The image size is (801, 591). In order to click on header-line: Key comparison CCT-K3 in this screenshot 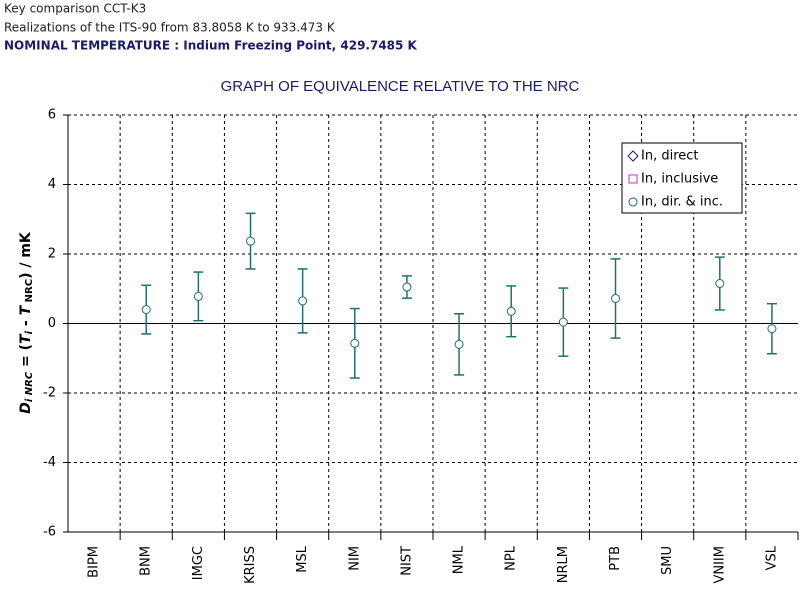, I will do `click(75, 9)`.